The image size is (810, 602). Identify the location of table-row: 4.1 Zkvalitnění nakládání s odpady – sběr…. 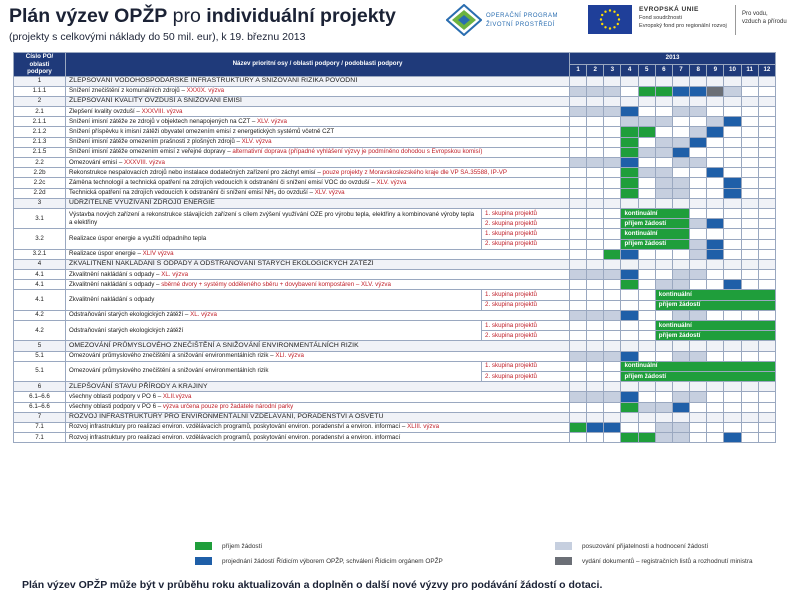
(395, 285).